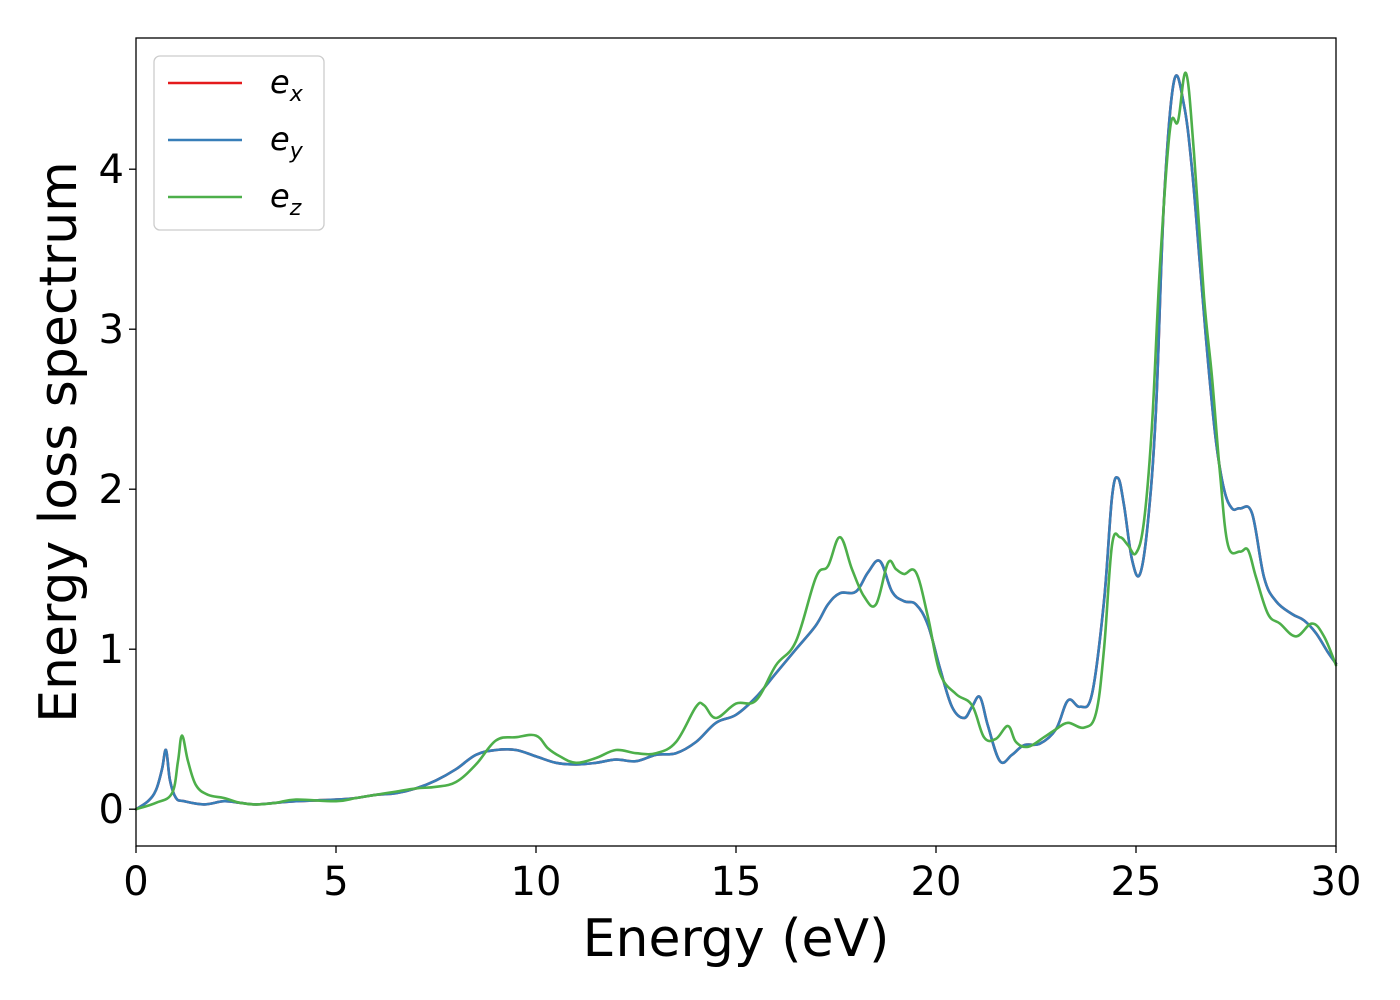 Image resolution: width=1400 pixels, height=1000 pixels. I want to click on x-axis-label: Energy (eV), so click(736, 939).